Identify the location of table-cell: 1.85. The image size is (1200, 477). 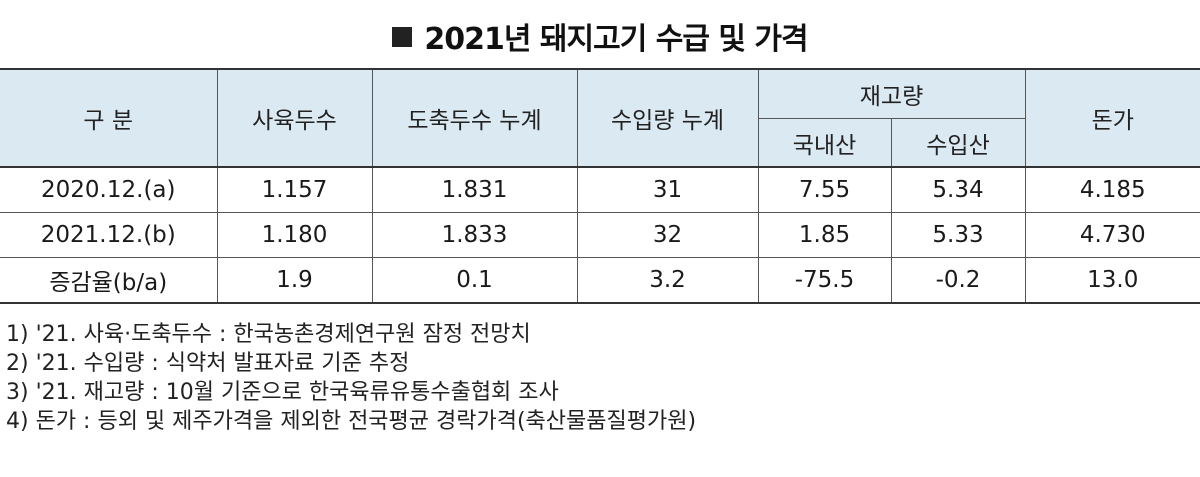
(824, 235).